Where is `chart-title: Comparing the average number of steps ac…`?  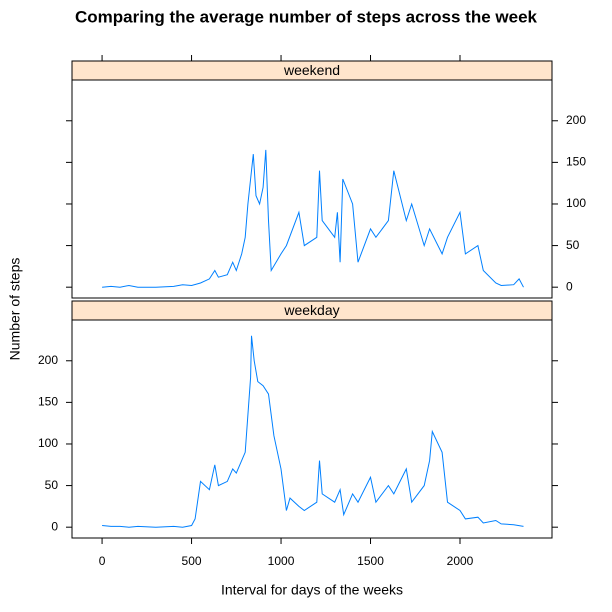 chart-title: Comparing the average number of steps ac… is located at coordinates (306, 16).